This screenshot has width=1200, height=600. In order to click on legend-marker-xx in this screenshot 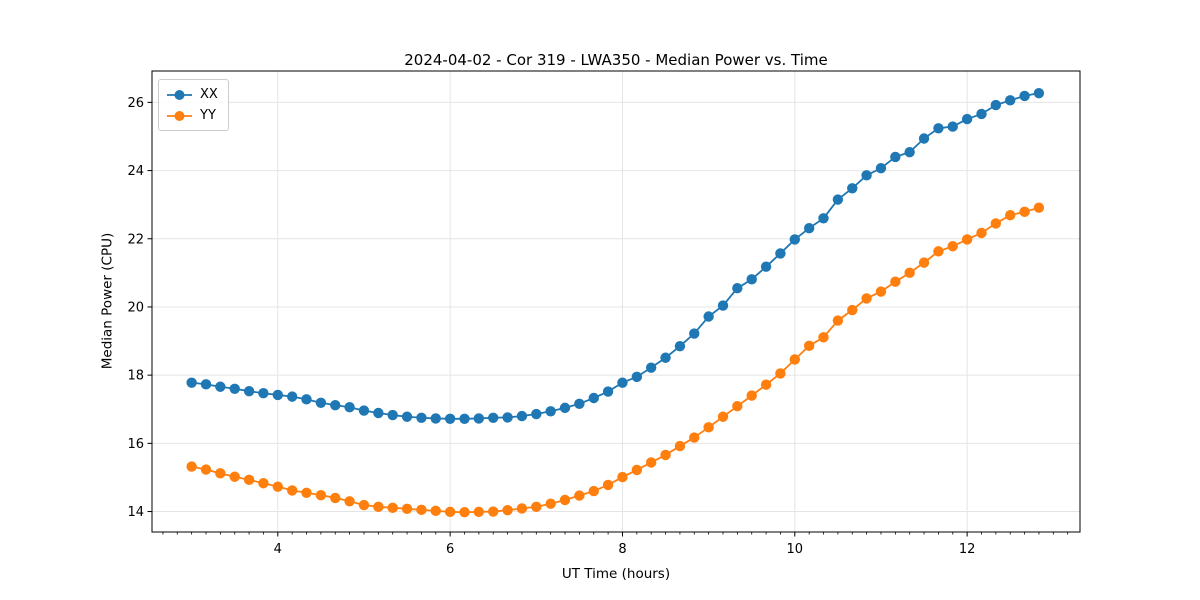, I will do `click(179, 94)`.